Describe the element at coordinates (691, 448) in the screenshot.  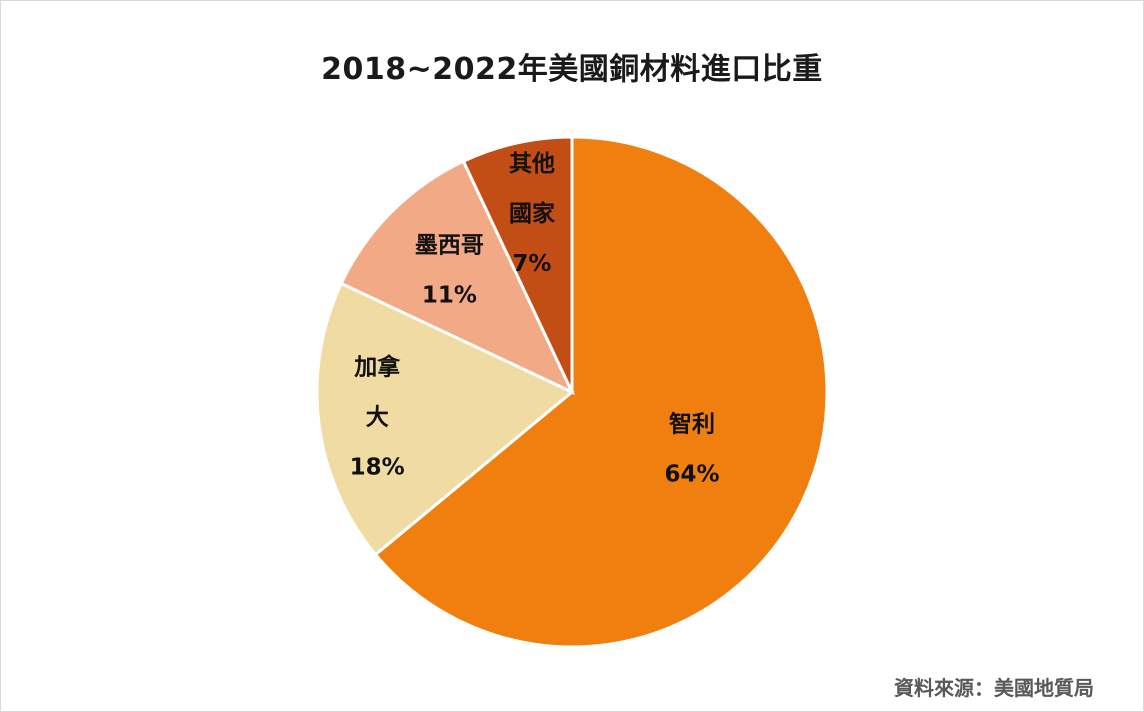
I see `slice-label-1: 智利 64%` at that location.